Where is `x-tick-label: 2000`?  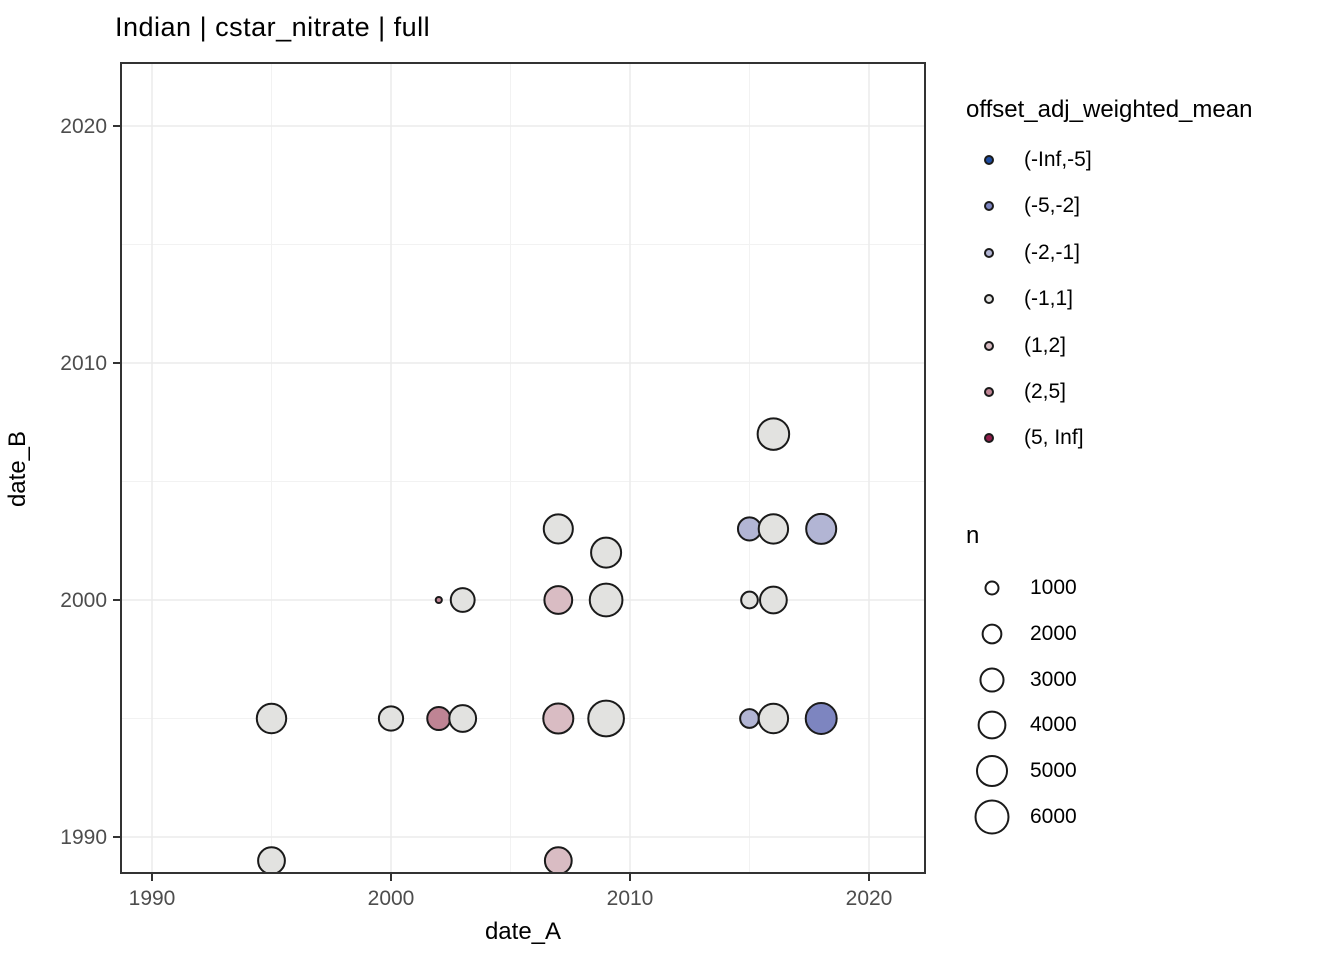
x-tick-label: 2000 is located at coordinates (391, 898).